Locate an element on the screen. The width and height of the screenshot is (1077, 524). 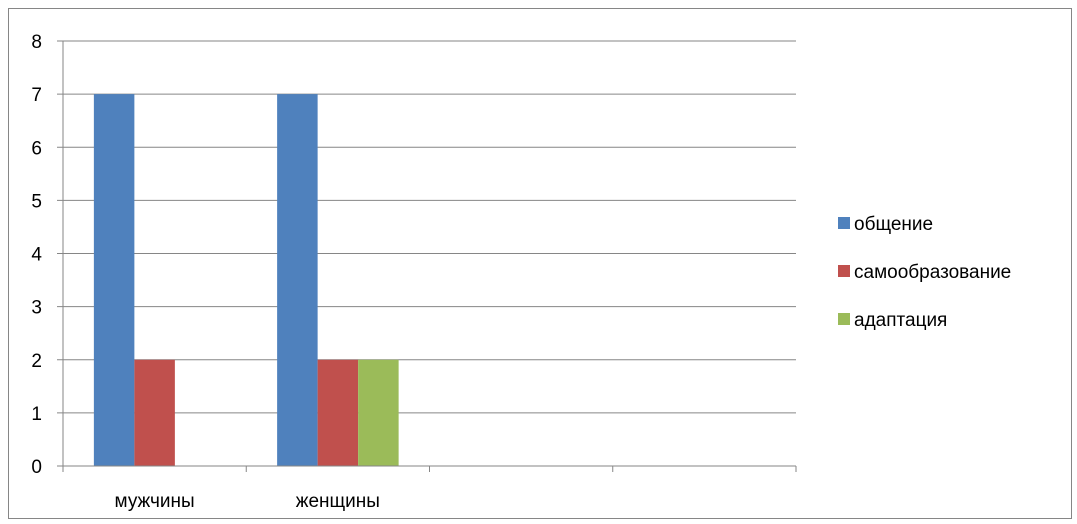
y-tick-label: 7 is located at coordinates (36, 95).